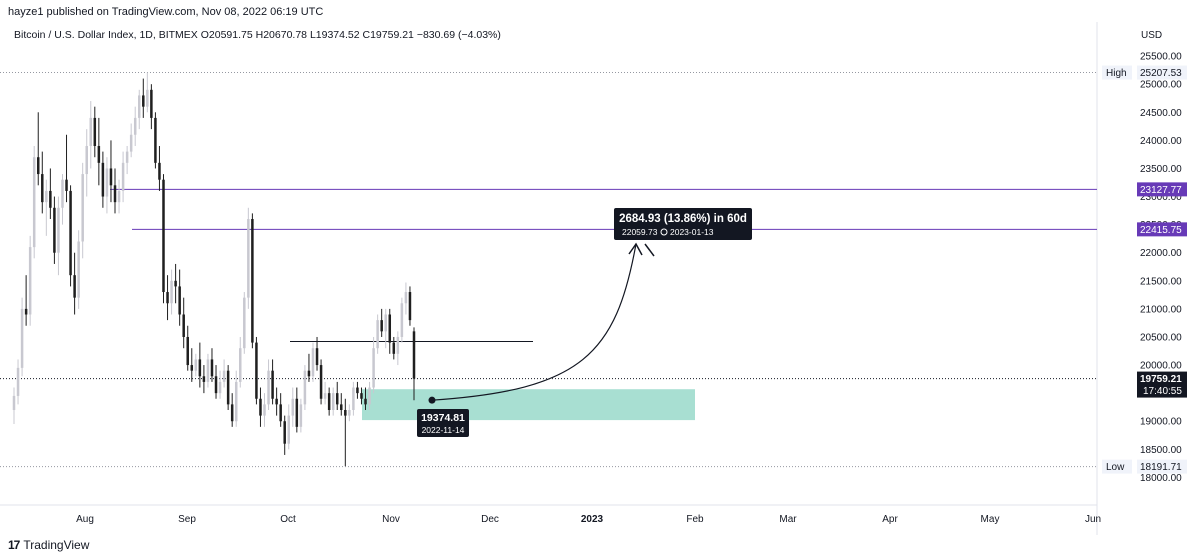  Describe the element at coordinates (890, 519) in the screenshot. I see `x-tick-label: Apr` at that location.